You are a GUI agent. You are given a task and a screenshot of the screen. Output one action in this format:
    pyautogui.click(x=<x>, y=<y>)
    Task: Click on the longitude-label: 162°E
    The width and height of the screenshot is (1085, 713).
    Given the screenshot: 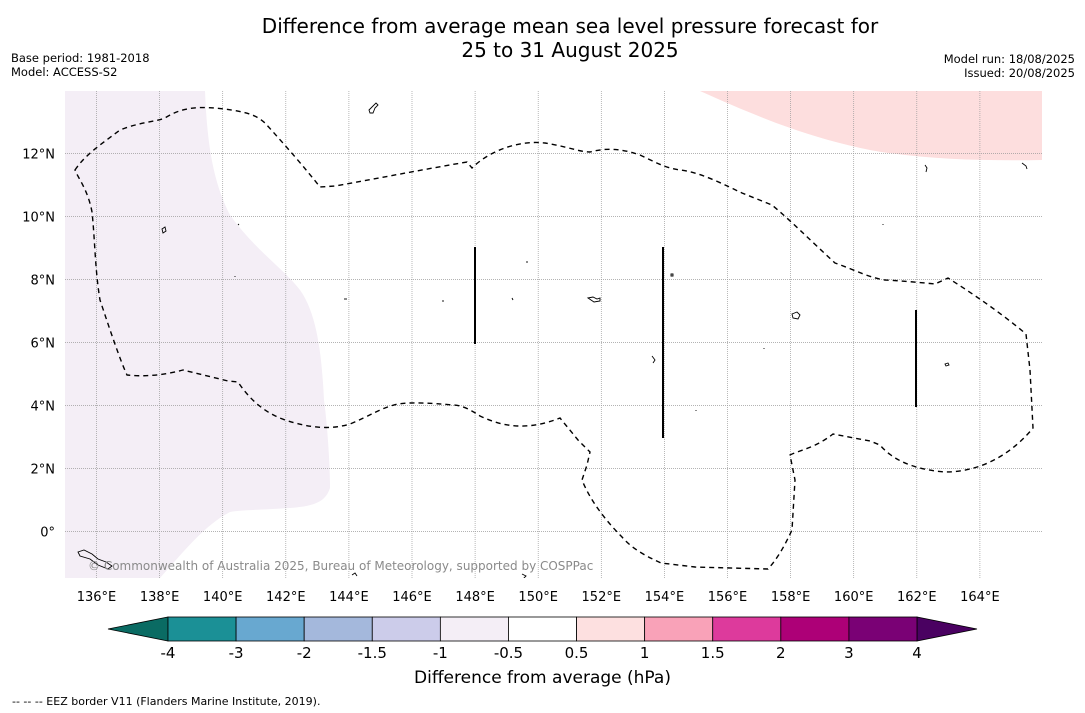 What is the action you would take?
    pyautogui.click(x=917, y=597)
    